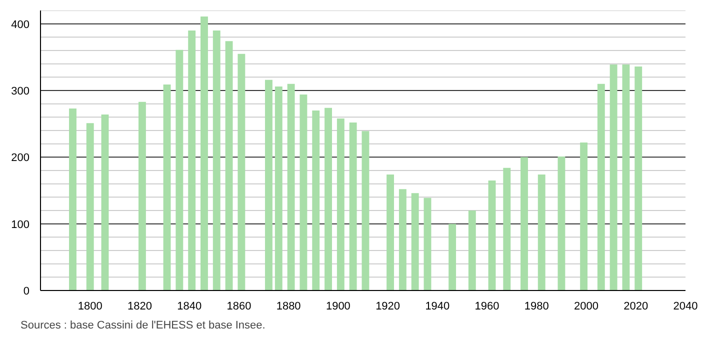 The width and height of the screenshot is (710, 340). I want to click on y-tick-label: 200, so click(20, 158).